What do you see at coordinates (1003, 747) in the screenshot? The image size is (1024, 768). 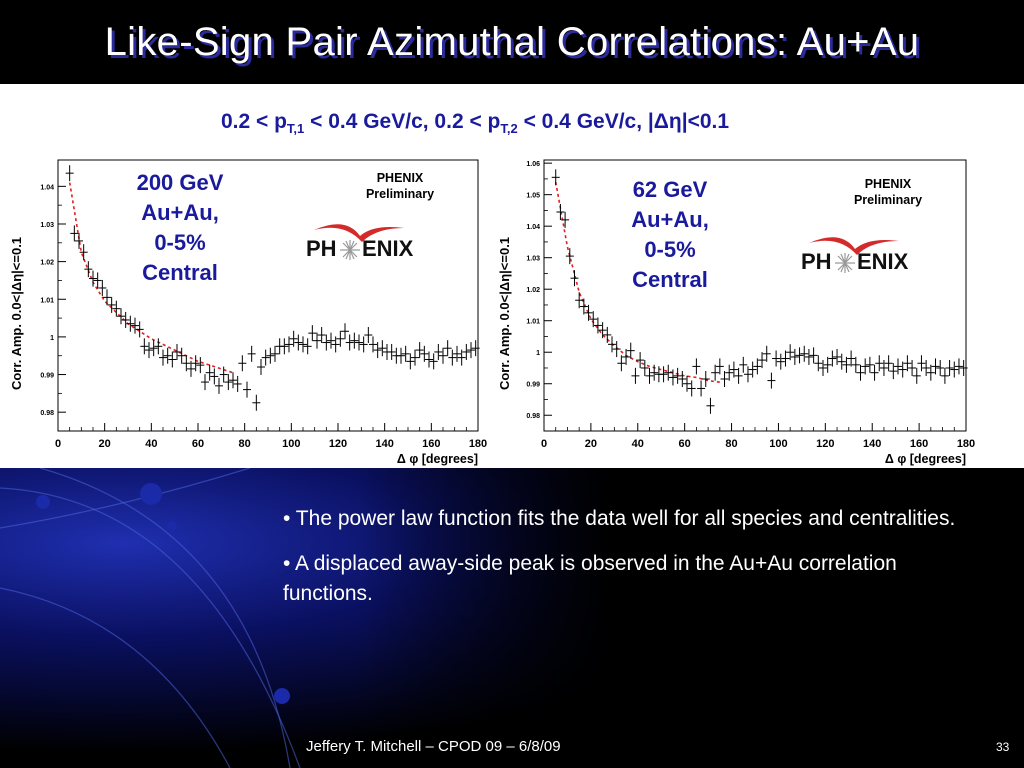 I see `page-number: 33` at bounding box center [1003, 747].